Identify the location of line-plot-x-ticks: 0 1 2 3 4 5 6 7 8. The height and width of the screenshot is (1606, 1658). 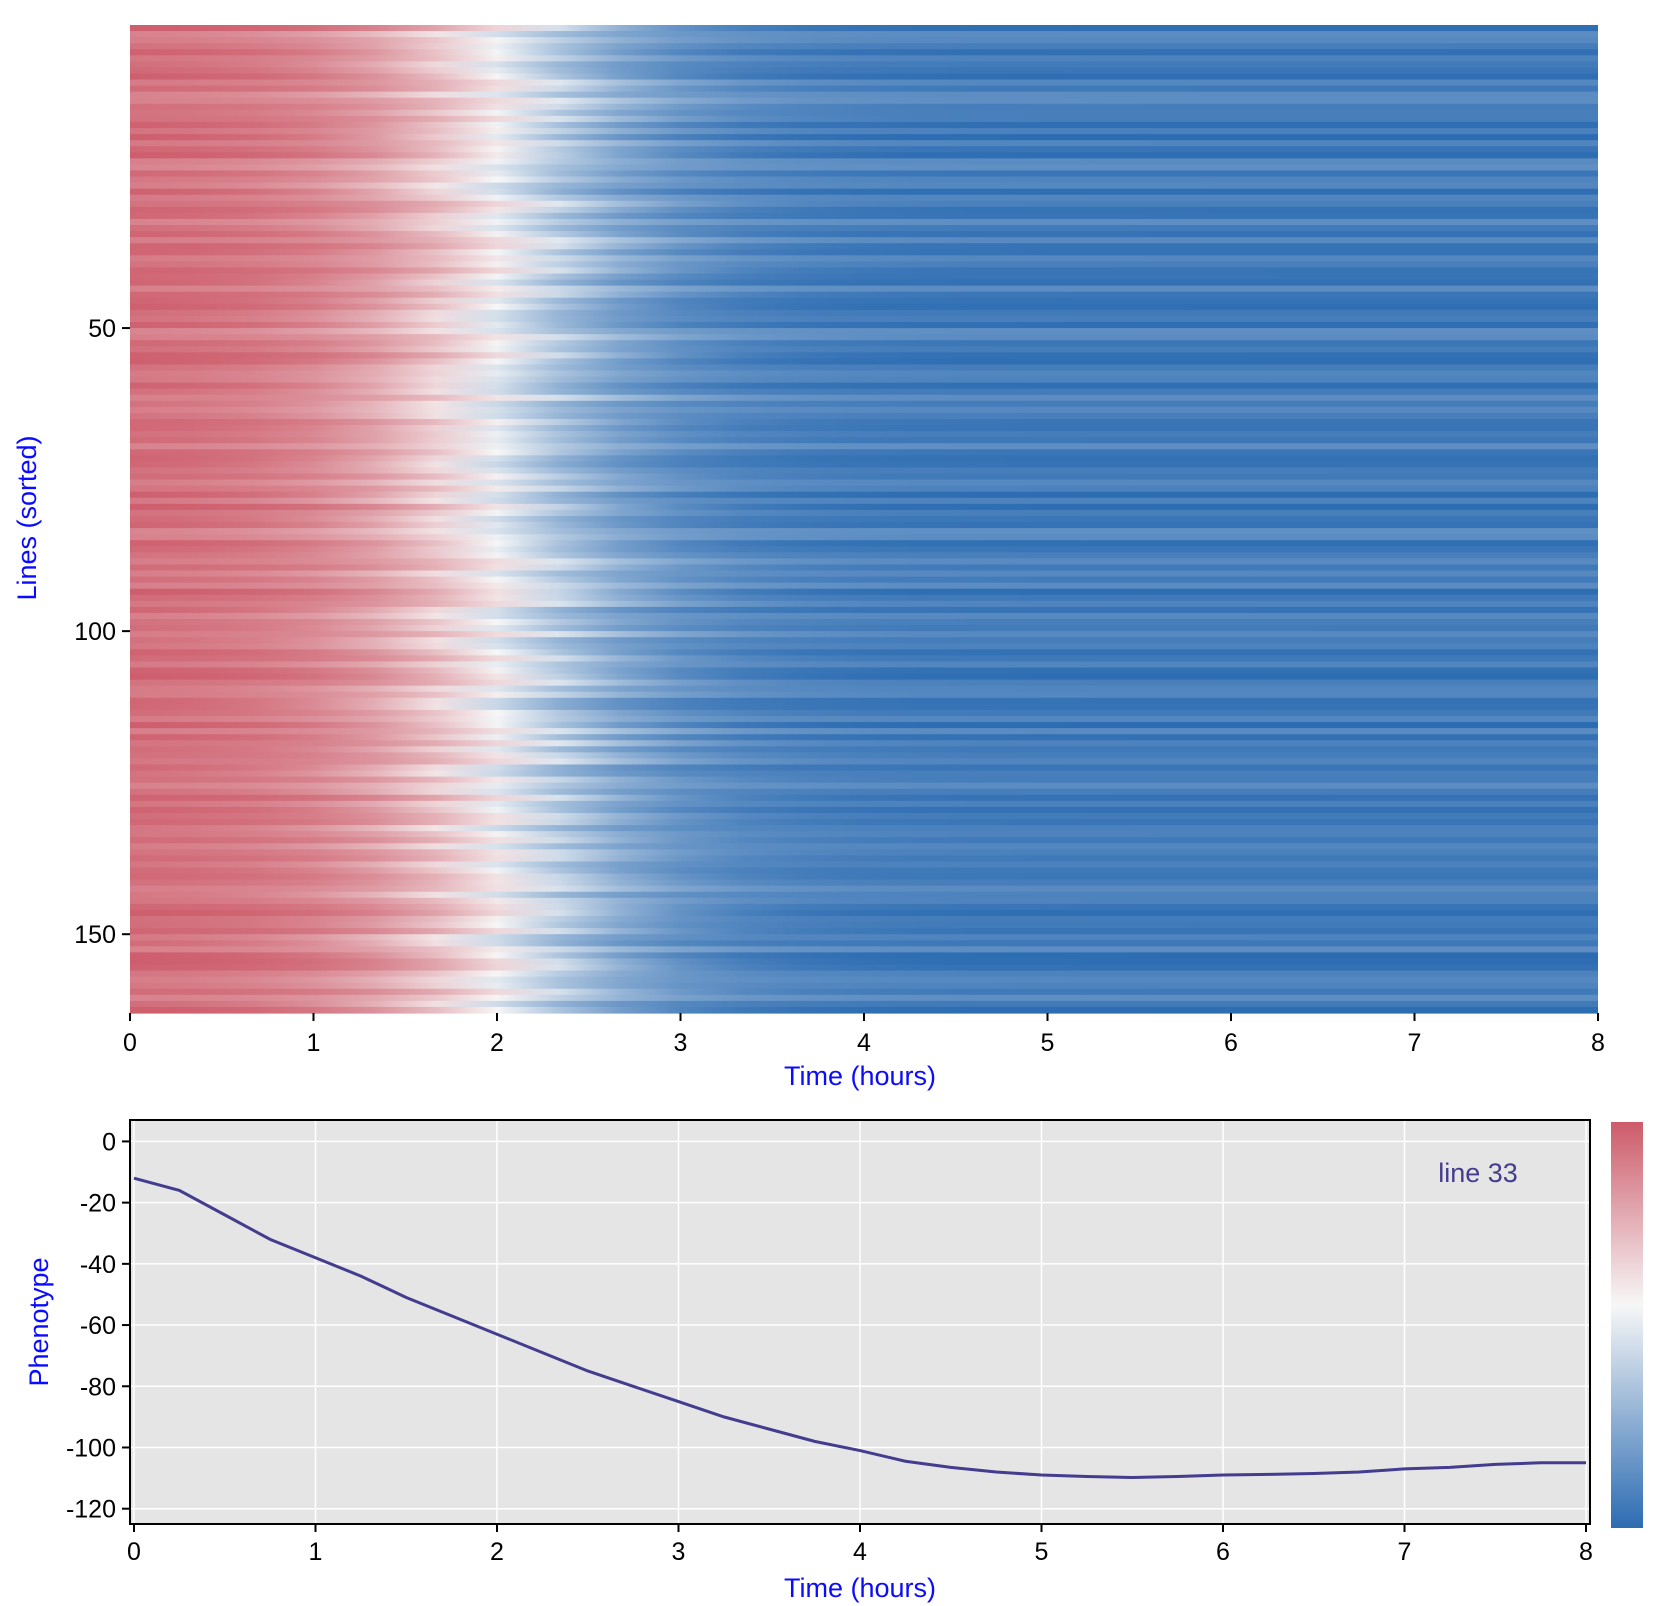
(860, 1545).